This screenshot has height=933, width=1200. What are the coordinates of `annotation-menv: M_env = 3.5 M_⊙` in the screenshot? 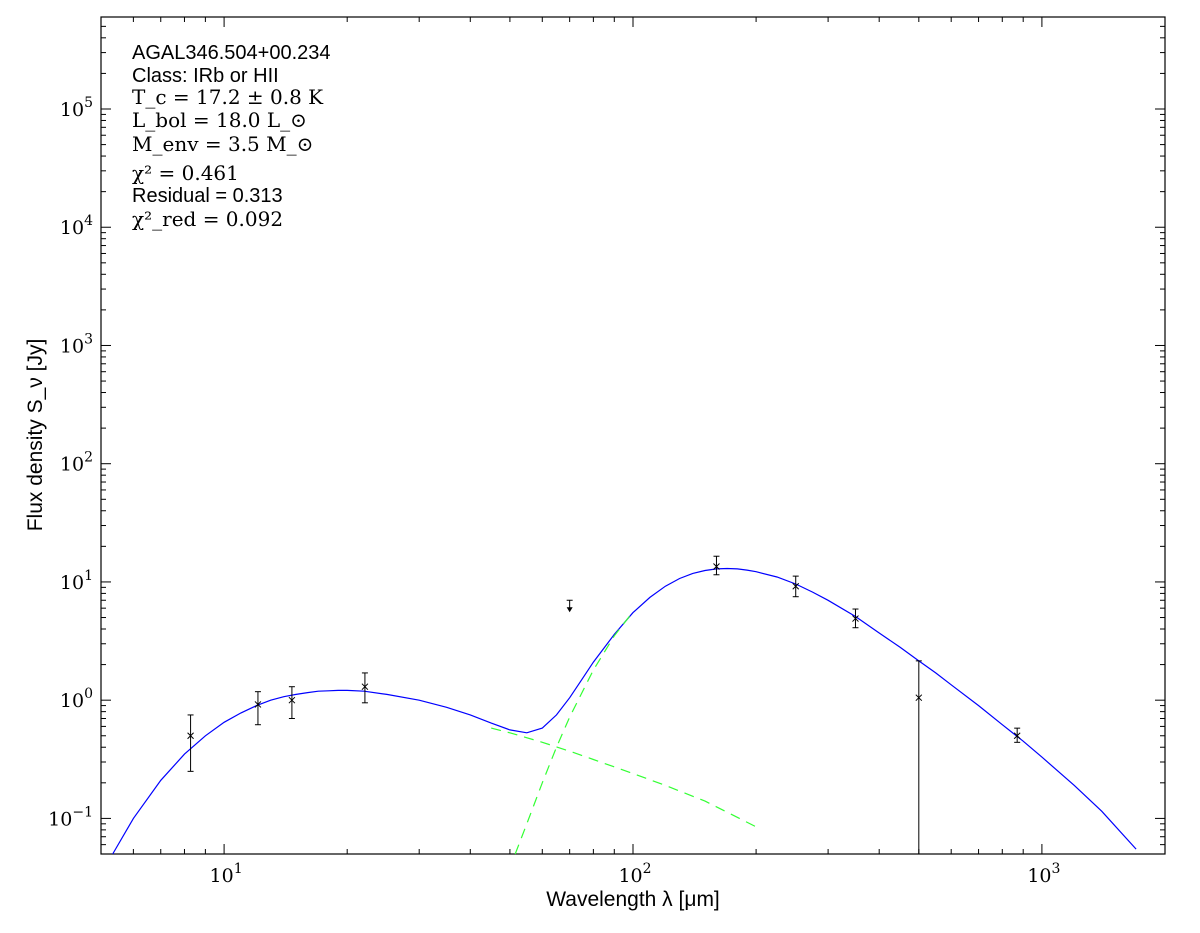 It's located at (222, 144).